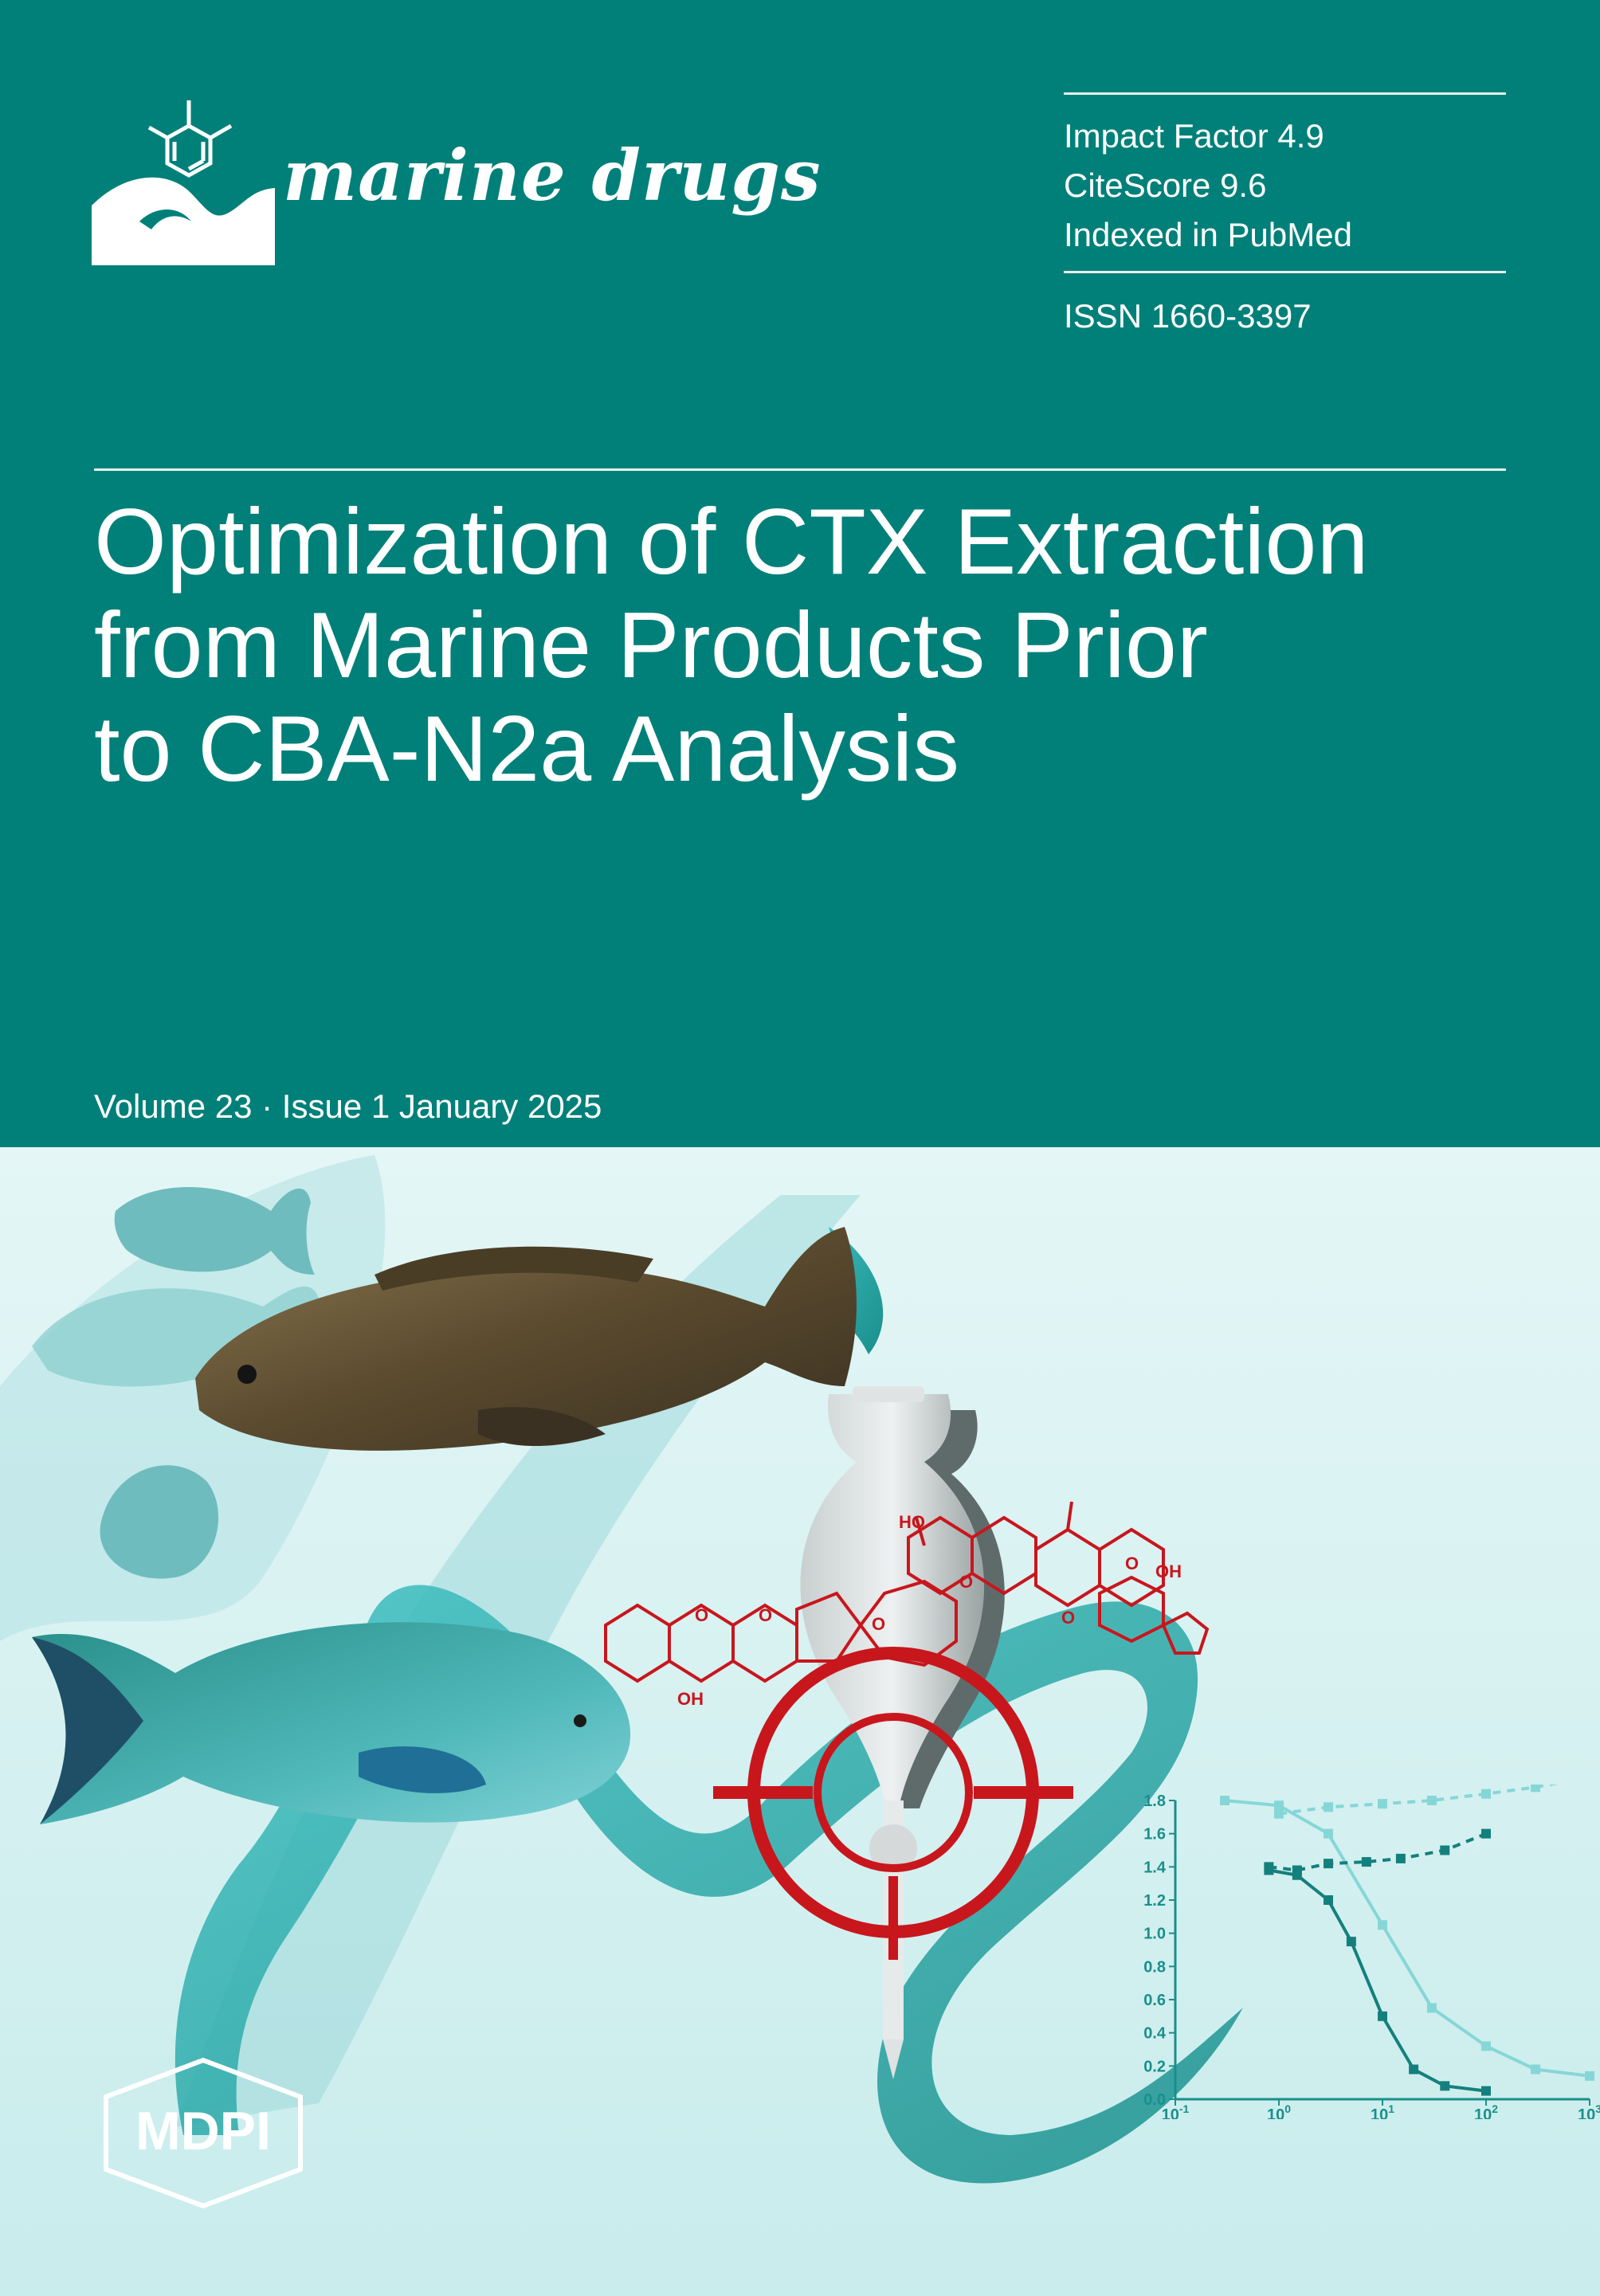 Image resolution: width=1600 pixels, height=2296 pixels. Describe the element at coordinates (552, 175) in the screenshot. I see `journal-name: marine drugs` at that location.